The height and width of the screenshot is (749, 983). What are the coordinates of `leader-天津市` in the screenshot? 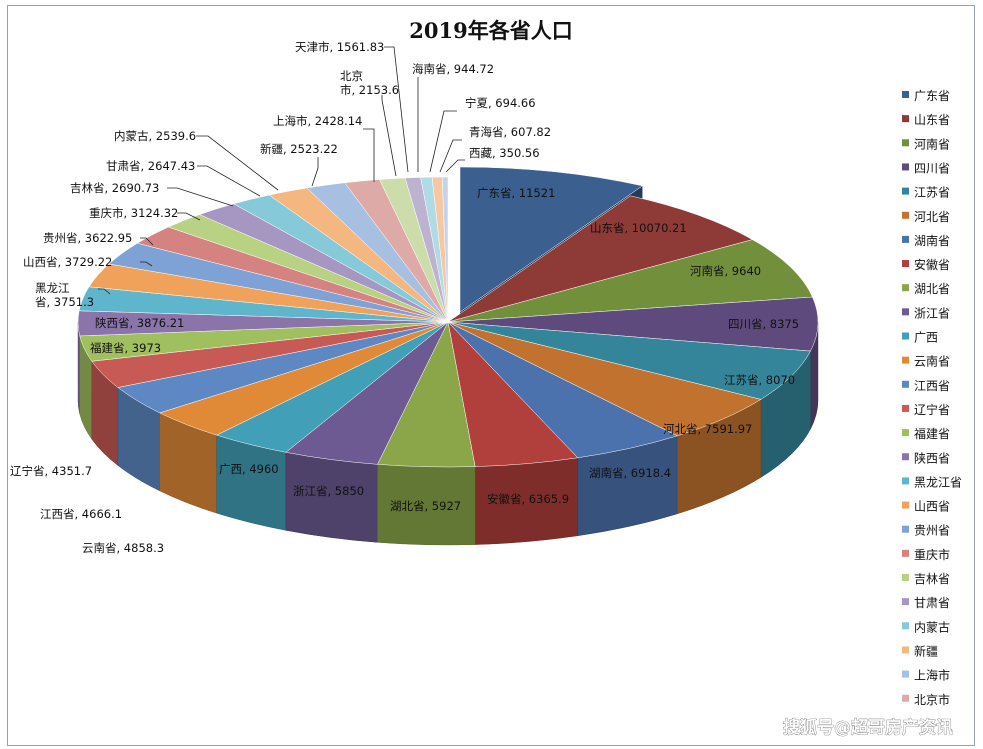 It's located at (396, 109).